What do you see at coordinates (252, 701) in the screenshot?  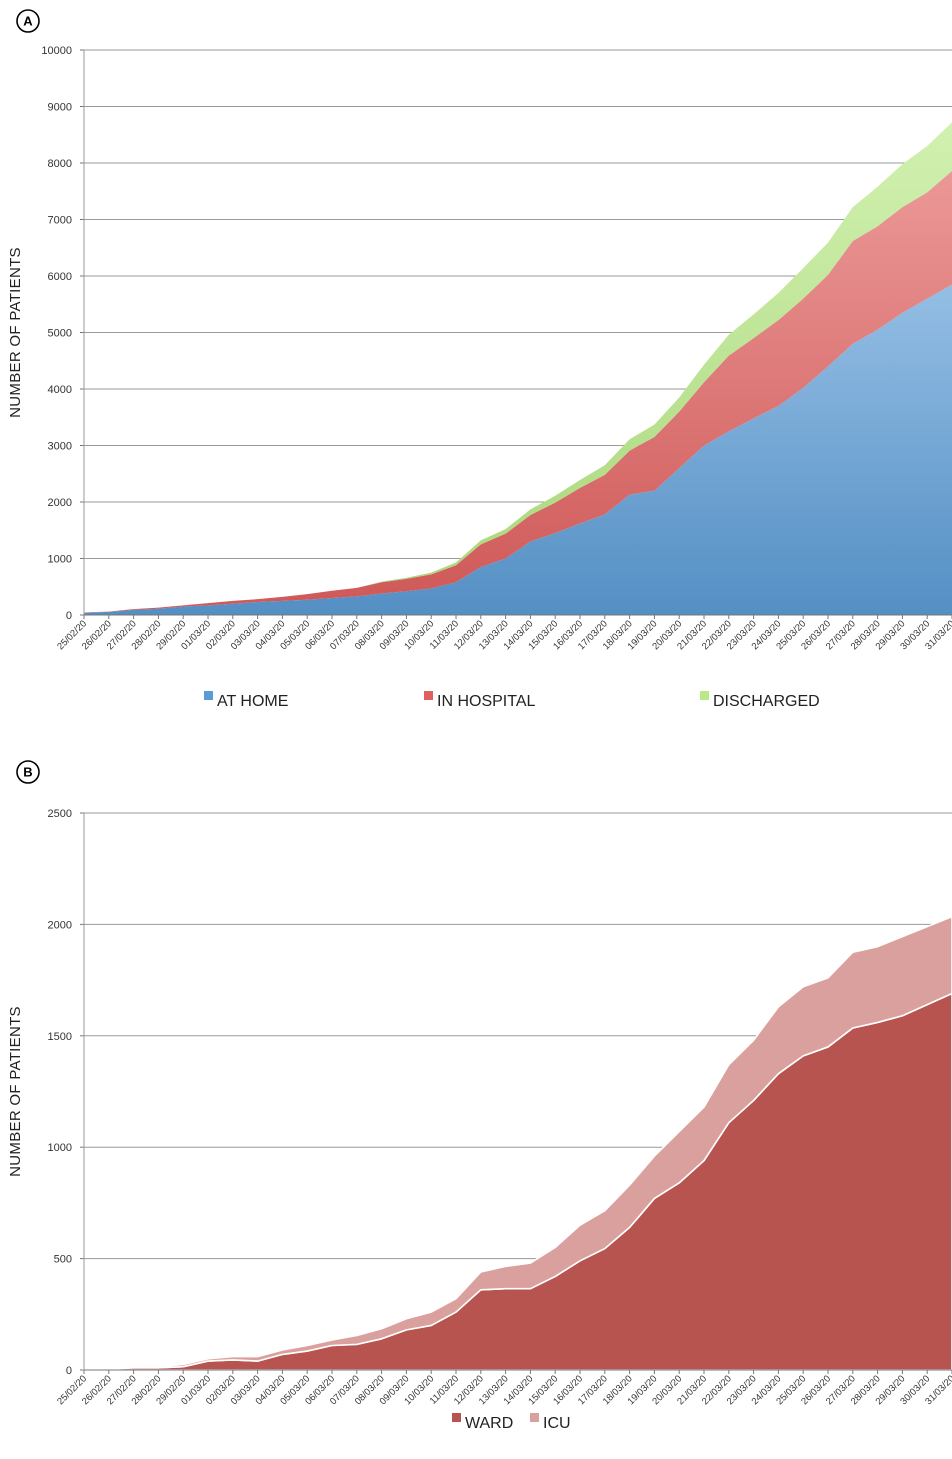 I see `legend-label: AT HOME` at bounding box center [252, 701].